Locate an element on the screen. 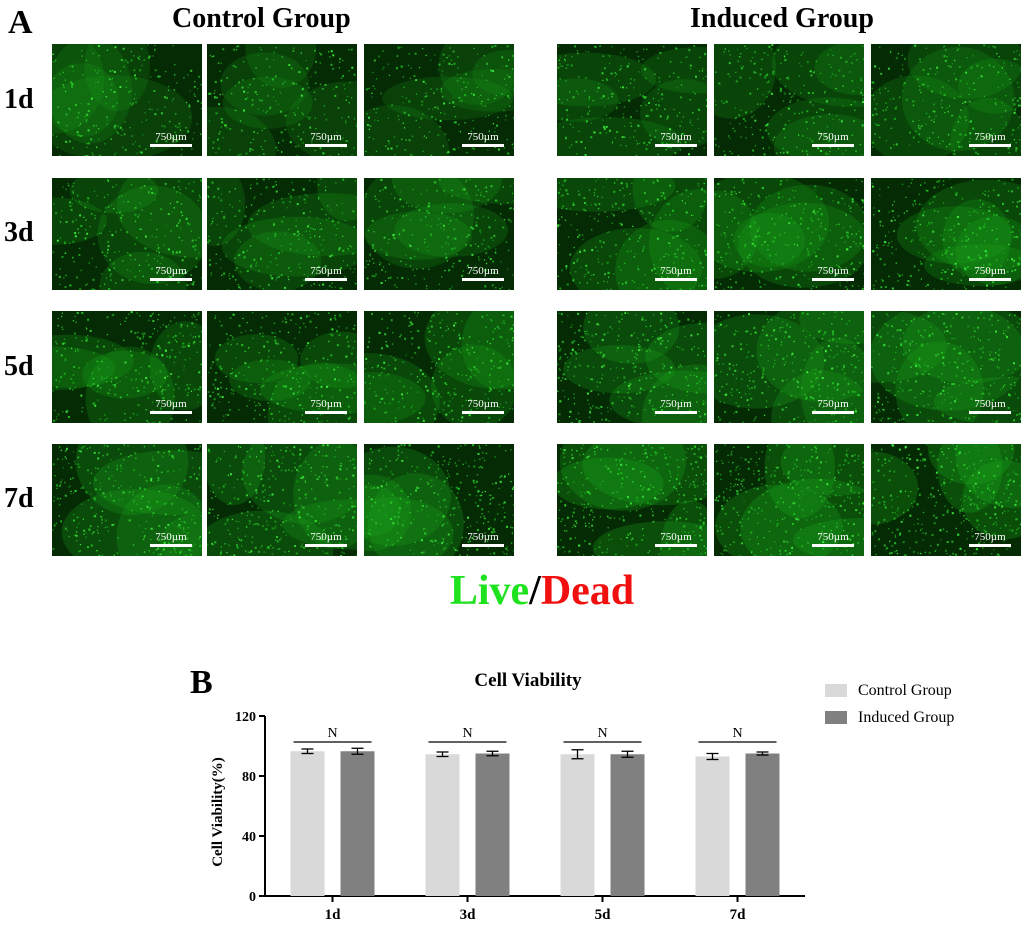  live-dead-caption: Live/Dead is located at coordinates (512, 591).